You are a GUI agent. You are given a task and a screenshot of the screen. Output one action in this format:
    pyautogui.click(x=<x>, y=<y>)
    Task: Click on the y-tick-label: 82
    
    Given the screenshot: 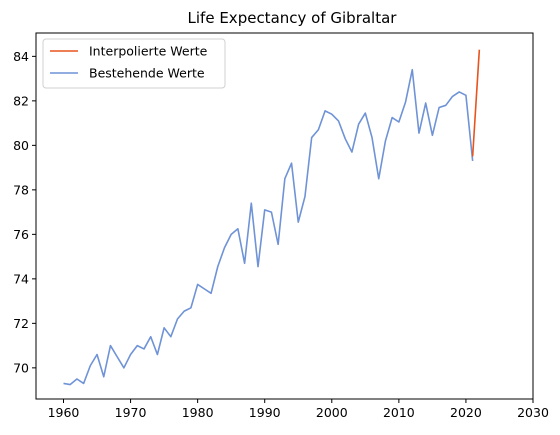 What is the action you would take?
    pyautogui.click(x=21, y=100)
    